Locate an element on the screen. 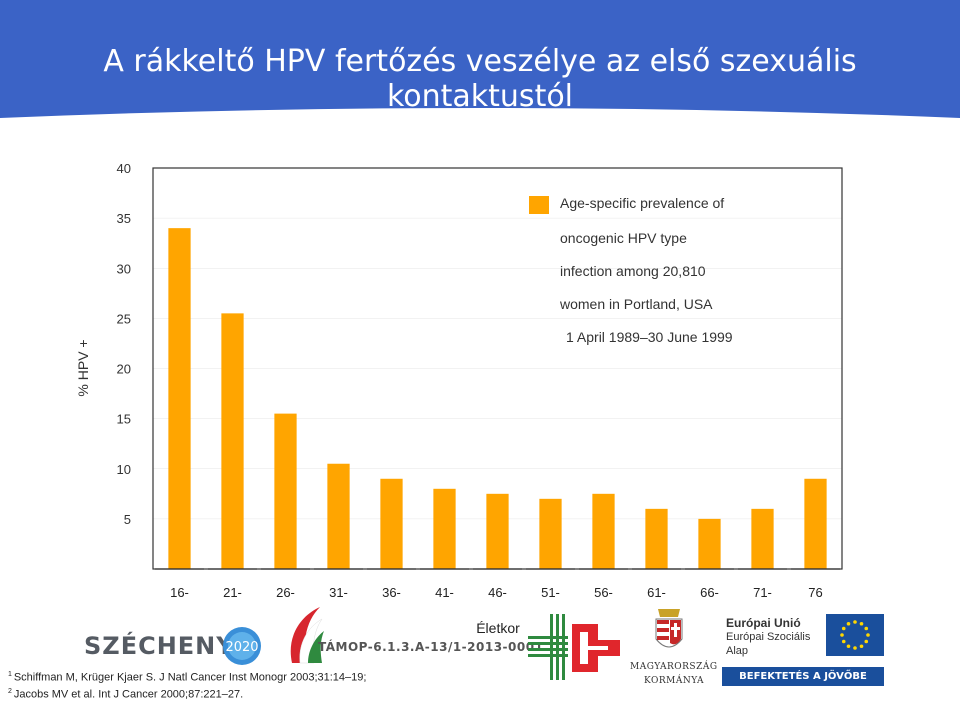  szechenyi-text: SZÉCHENYI is located at coordinates (164, 646).